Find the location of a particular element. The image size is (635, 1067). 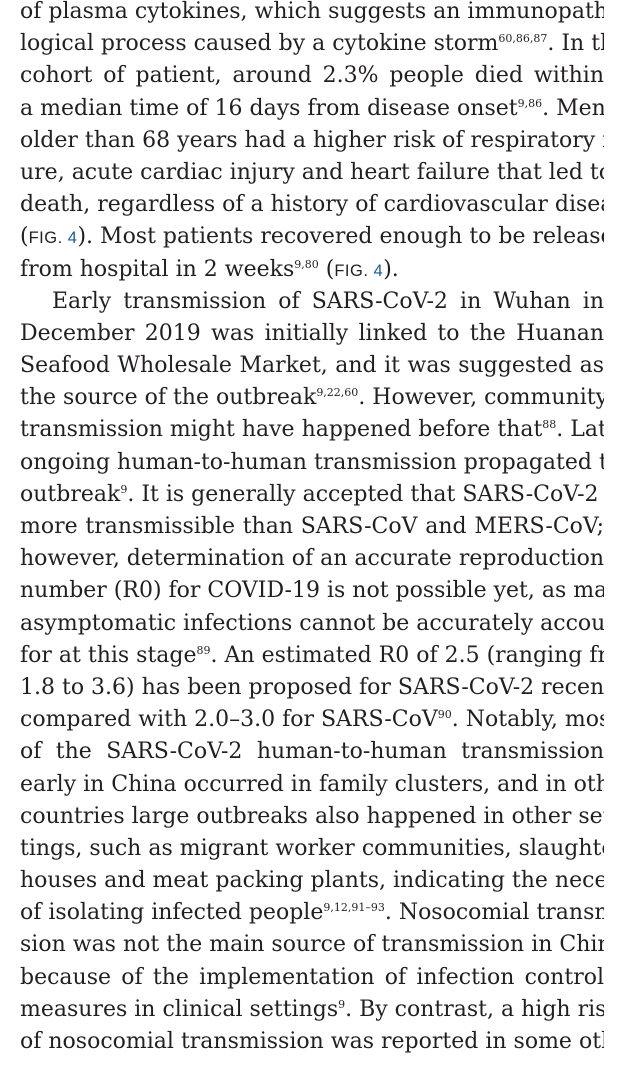

text-run: . By contrast, a high risk is located at coordinates (474, 1009).